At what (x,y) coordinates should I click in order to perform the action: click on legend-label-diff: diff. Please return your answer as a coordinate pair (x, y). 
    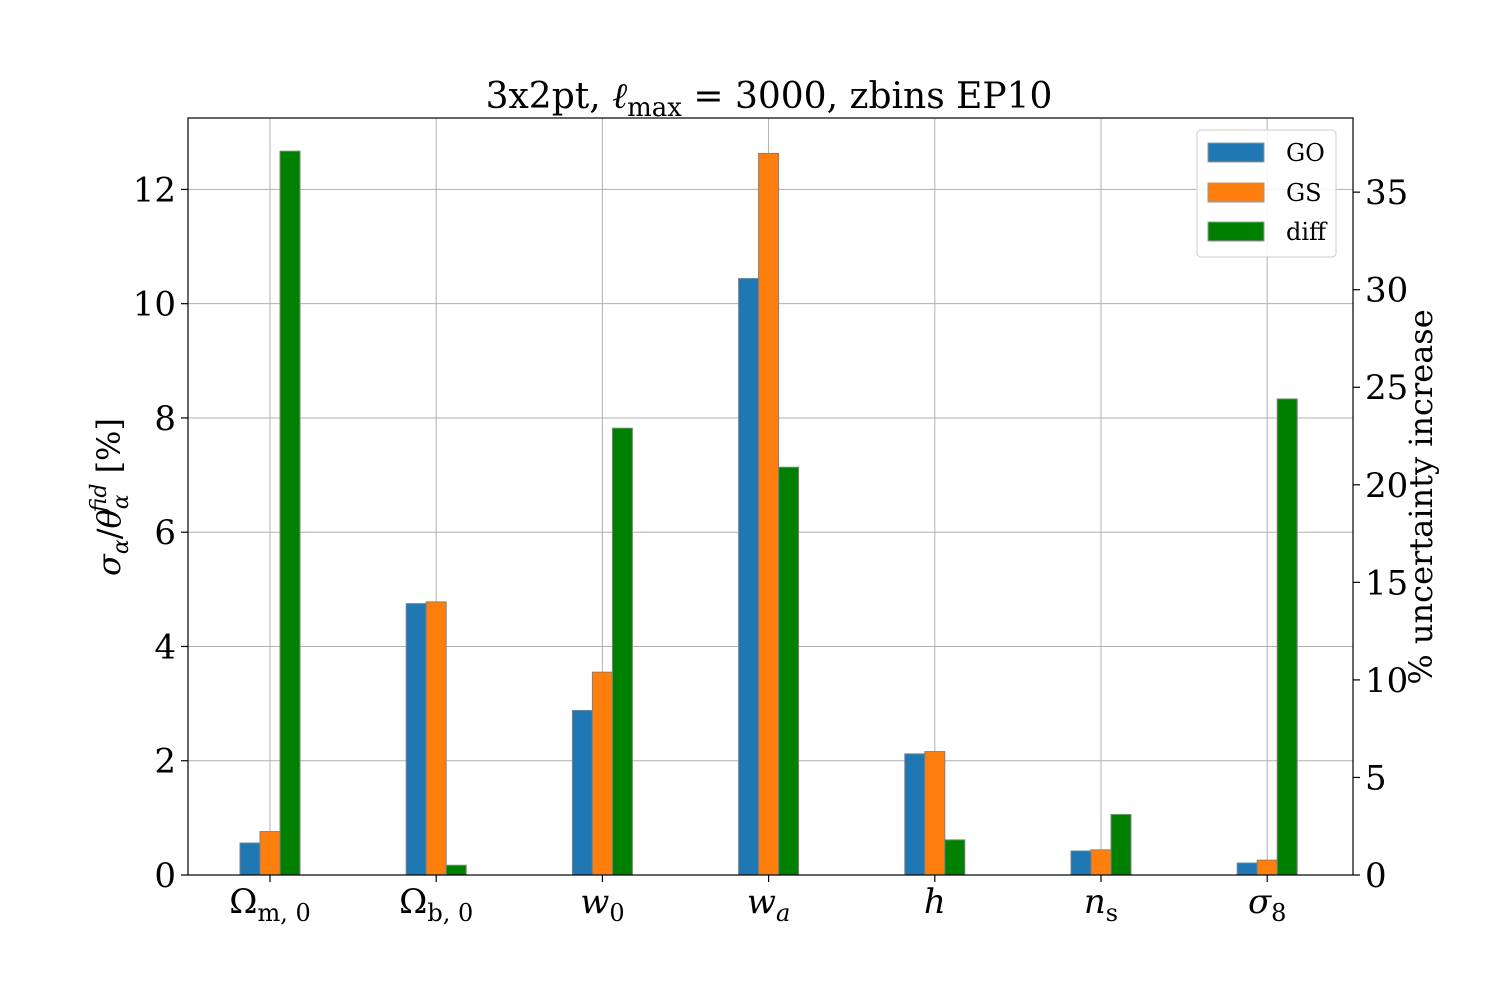
    Looking at the image, I should click on (1307, 232).